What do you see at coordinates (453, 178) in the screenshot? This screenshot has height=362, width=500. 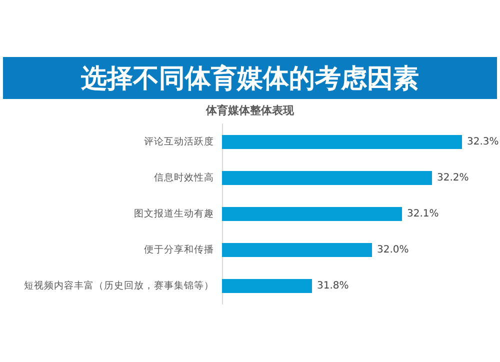 I see `data-label: 32.2%` at bounding box center [453, 178].